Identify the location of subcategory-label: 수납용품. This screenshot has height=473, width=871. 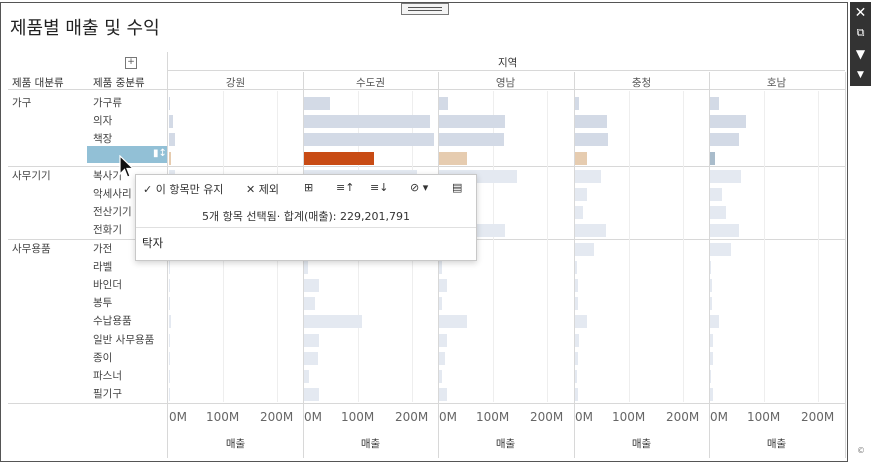
(112, 321).